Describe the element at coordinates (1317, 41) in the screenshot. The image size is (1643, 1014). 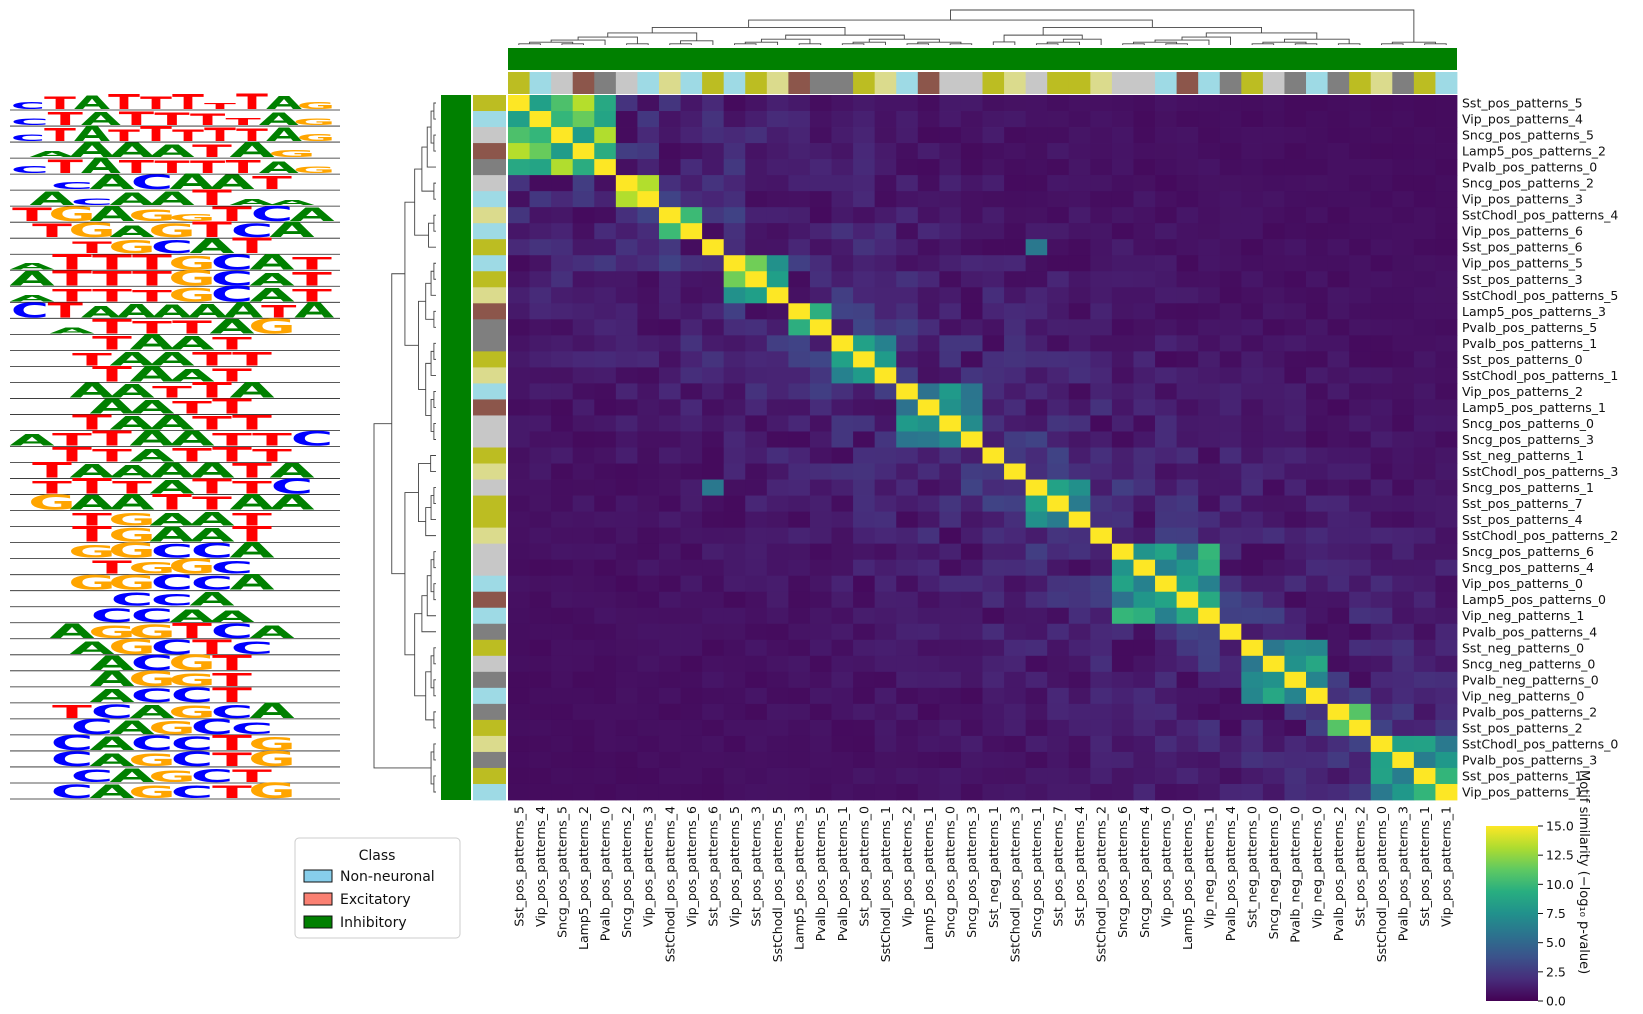
I see `column-dendrogram-link` at that location.